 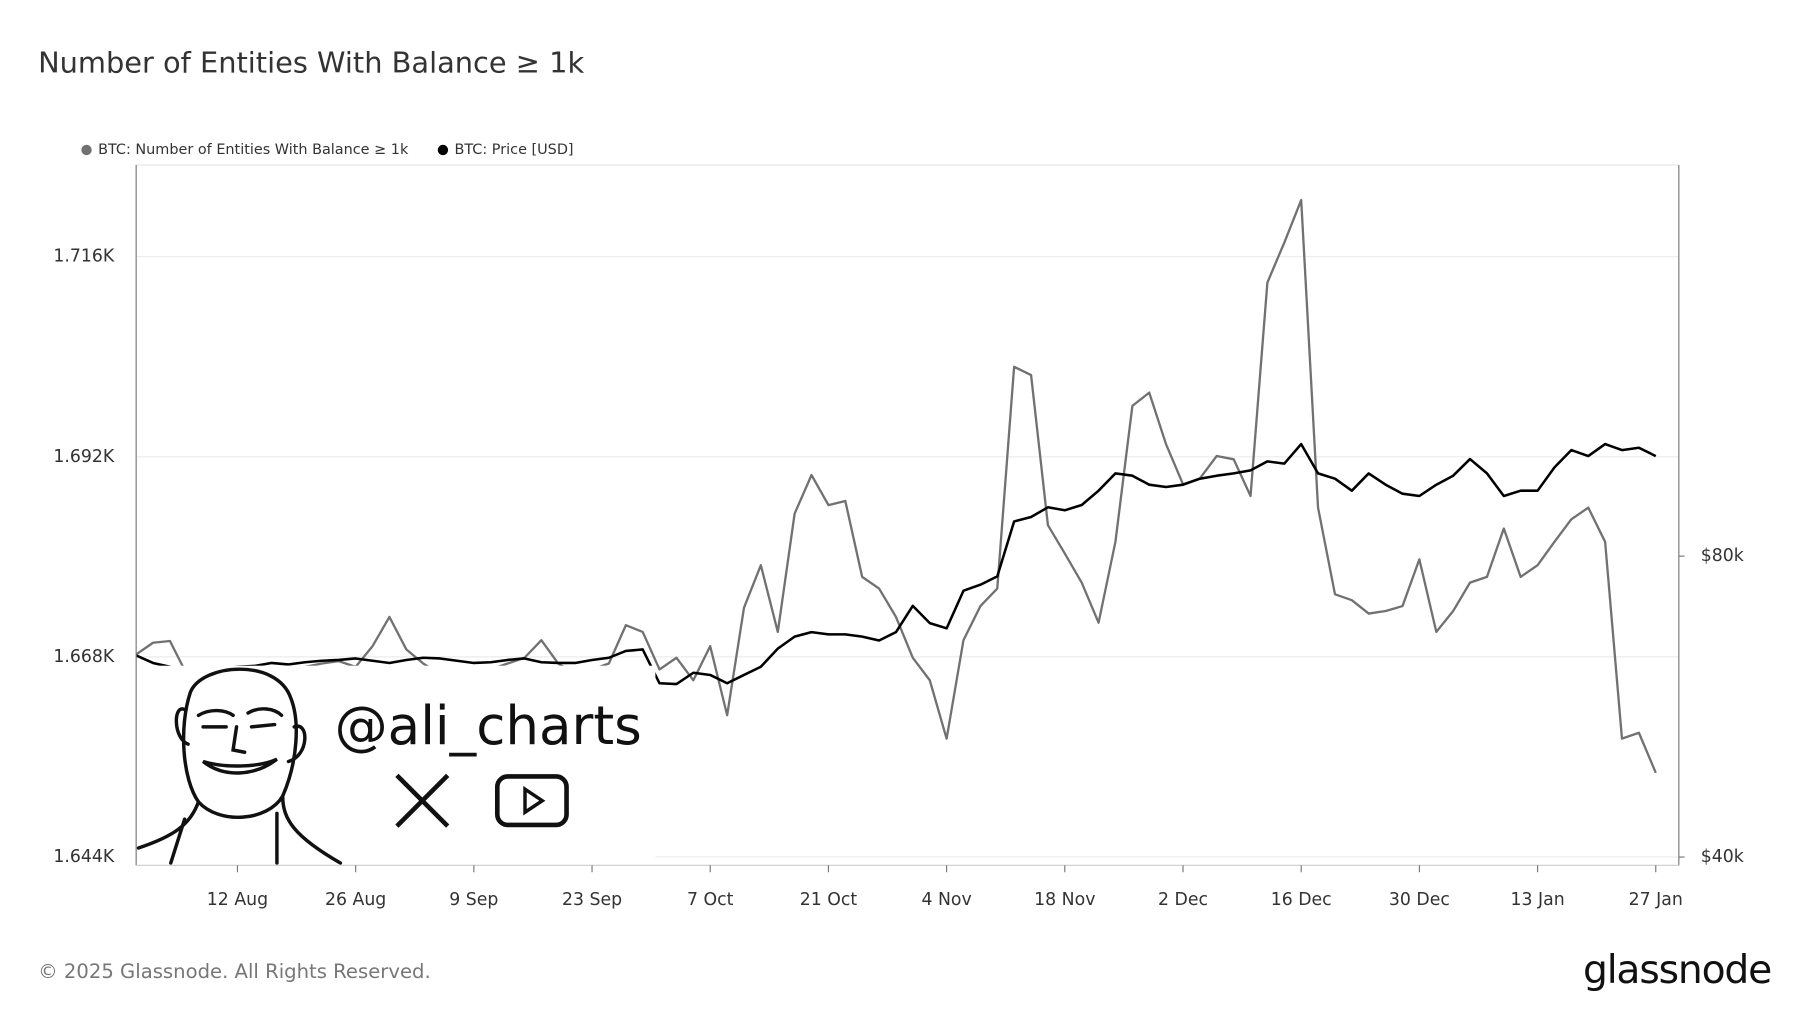 I want to click on x-tick-label: 18 Nov, so click(x=1064, y=900).